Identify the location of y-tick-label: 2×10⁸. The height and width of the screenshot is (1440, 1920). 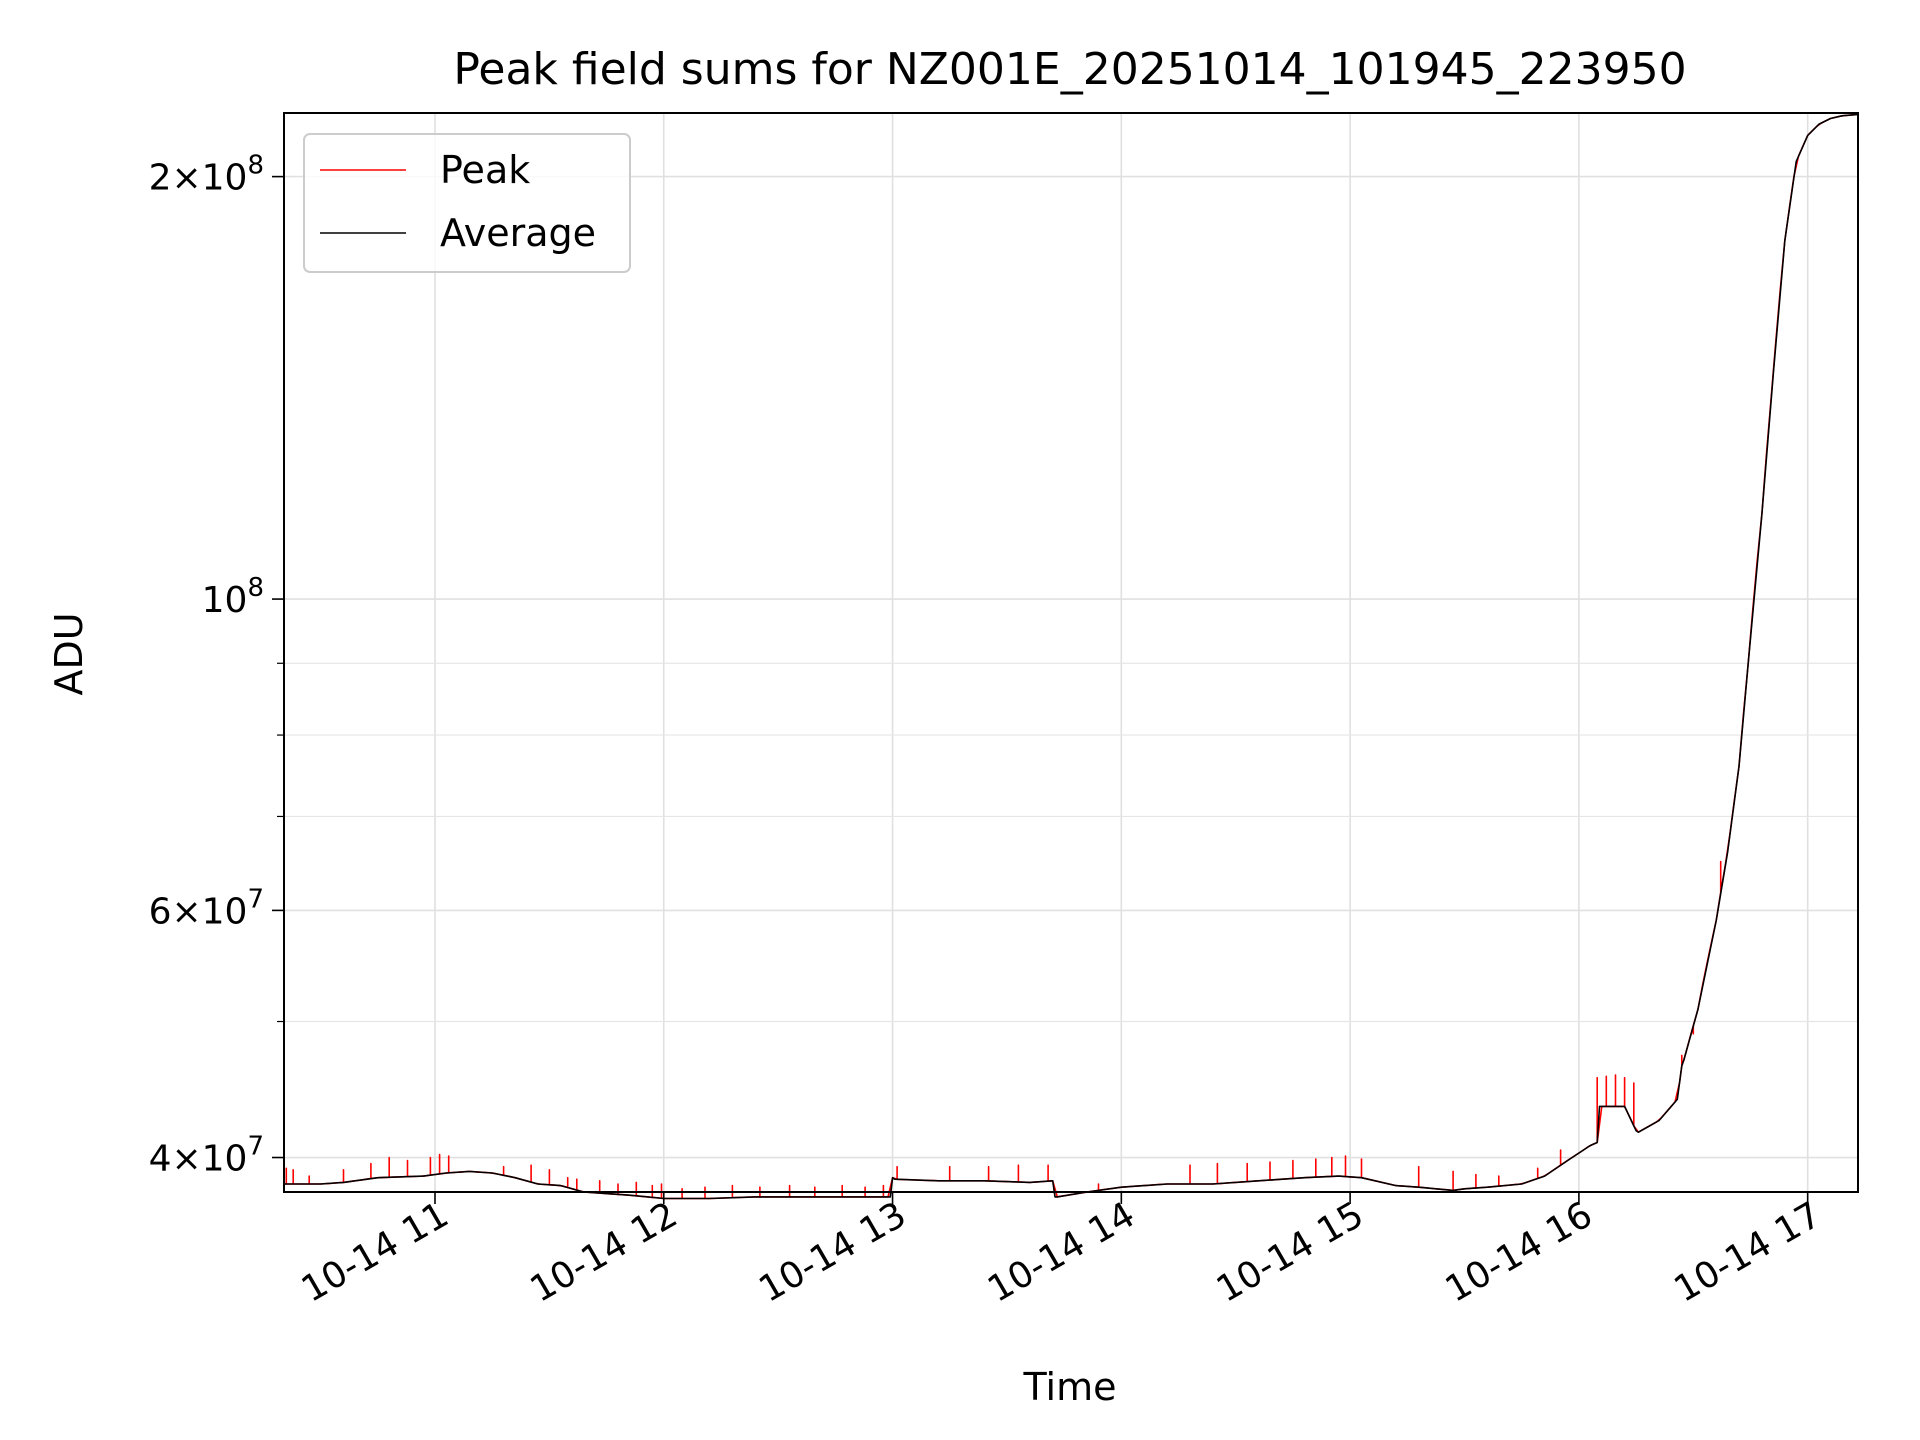
(206, 175).